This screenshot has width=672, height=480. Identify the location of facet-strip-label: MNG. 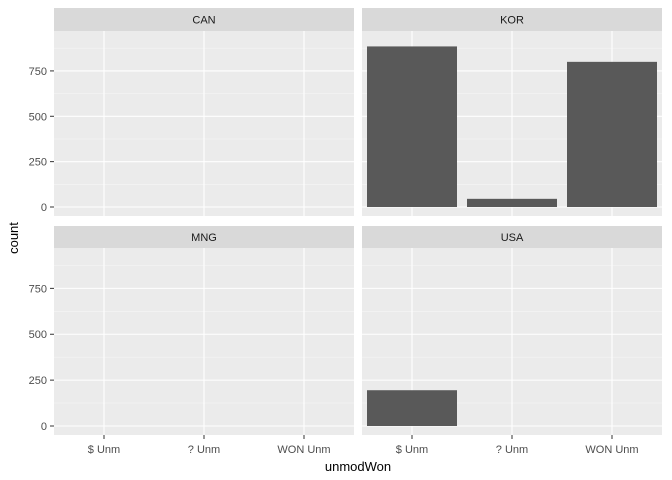
(204, 238).